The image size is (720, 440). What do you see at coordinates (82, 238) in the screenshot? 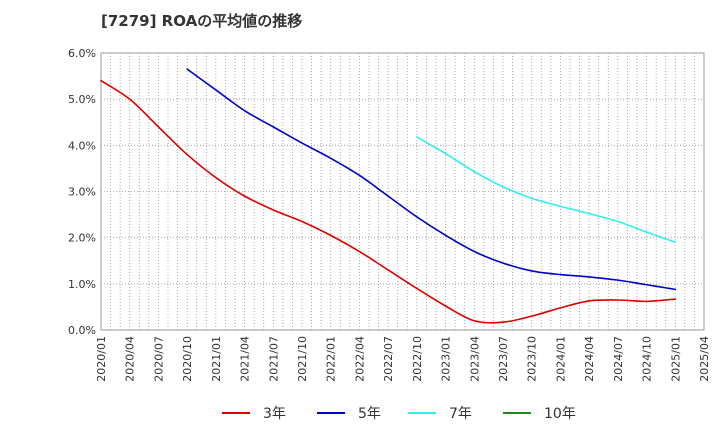
I see `y-tick-label: 2.0%` at bounding box center [82, 238].